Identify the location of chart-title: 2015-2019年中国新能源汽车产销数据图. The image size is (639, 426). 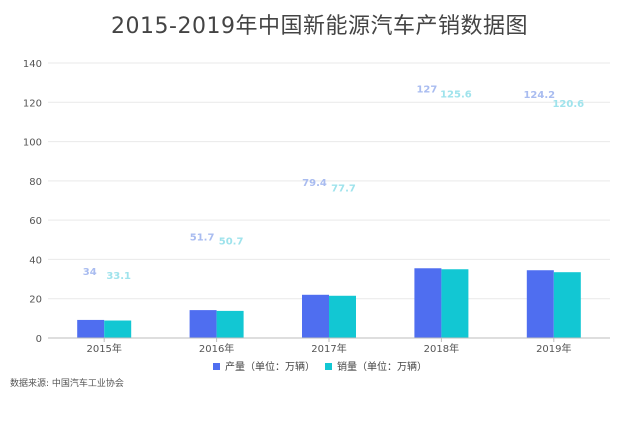
(319, 26).